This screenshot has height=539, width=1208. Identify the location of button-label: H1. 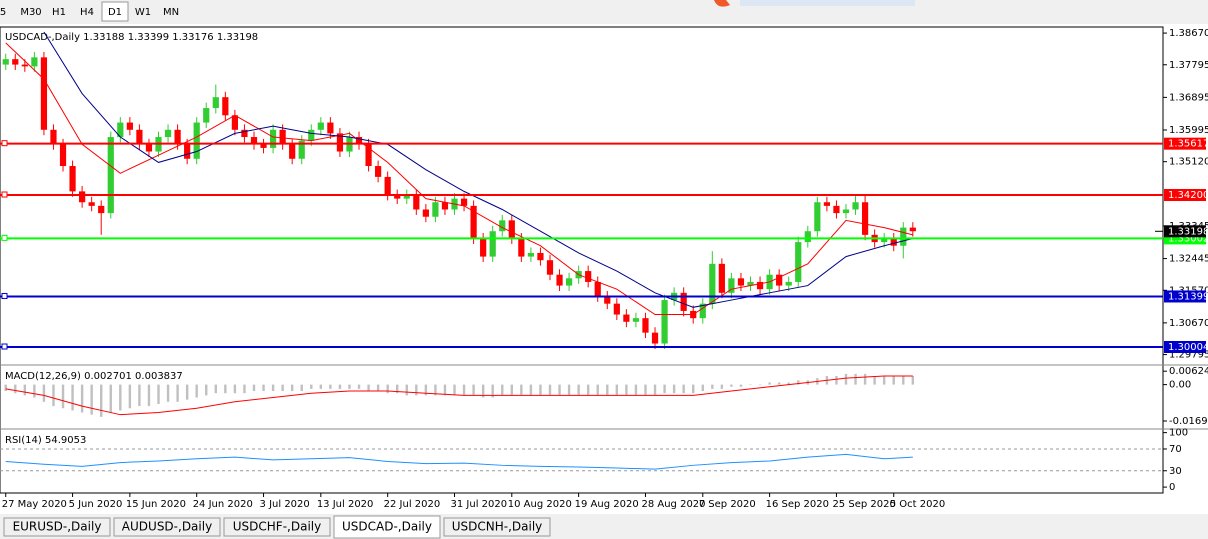
(59, 12).